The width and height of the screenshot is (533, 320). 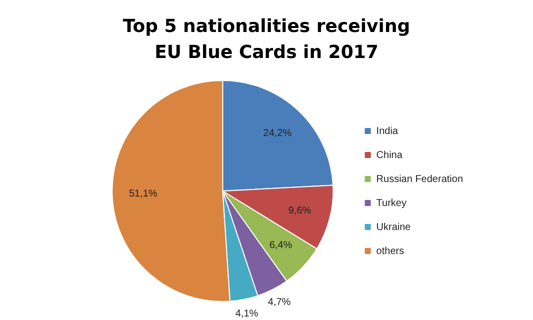 I want to click on data-label: 4,1%, so click(x=246, y=314).